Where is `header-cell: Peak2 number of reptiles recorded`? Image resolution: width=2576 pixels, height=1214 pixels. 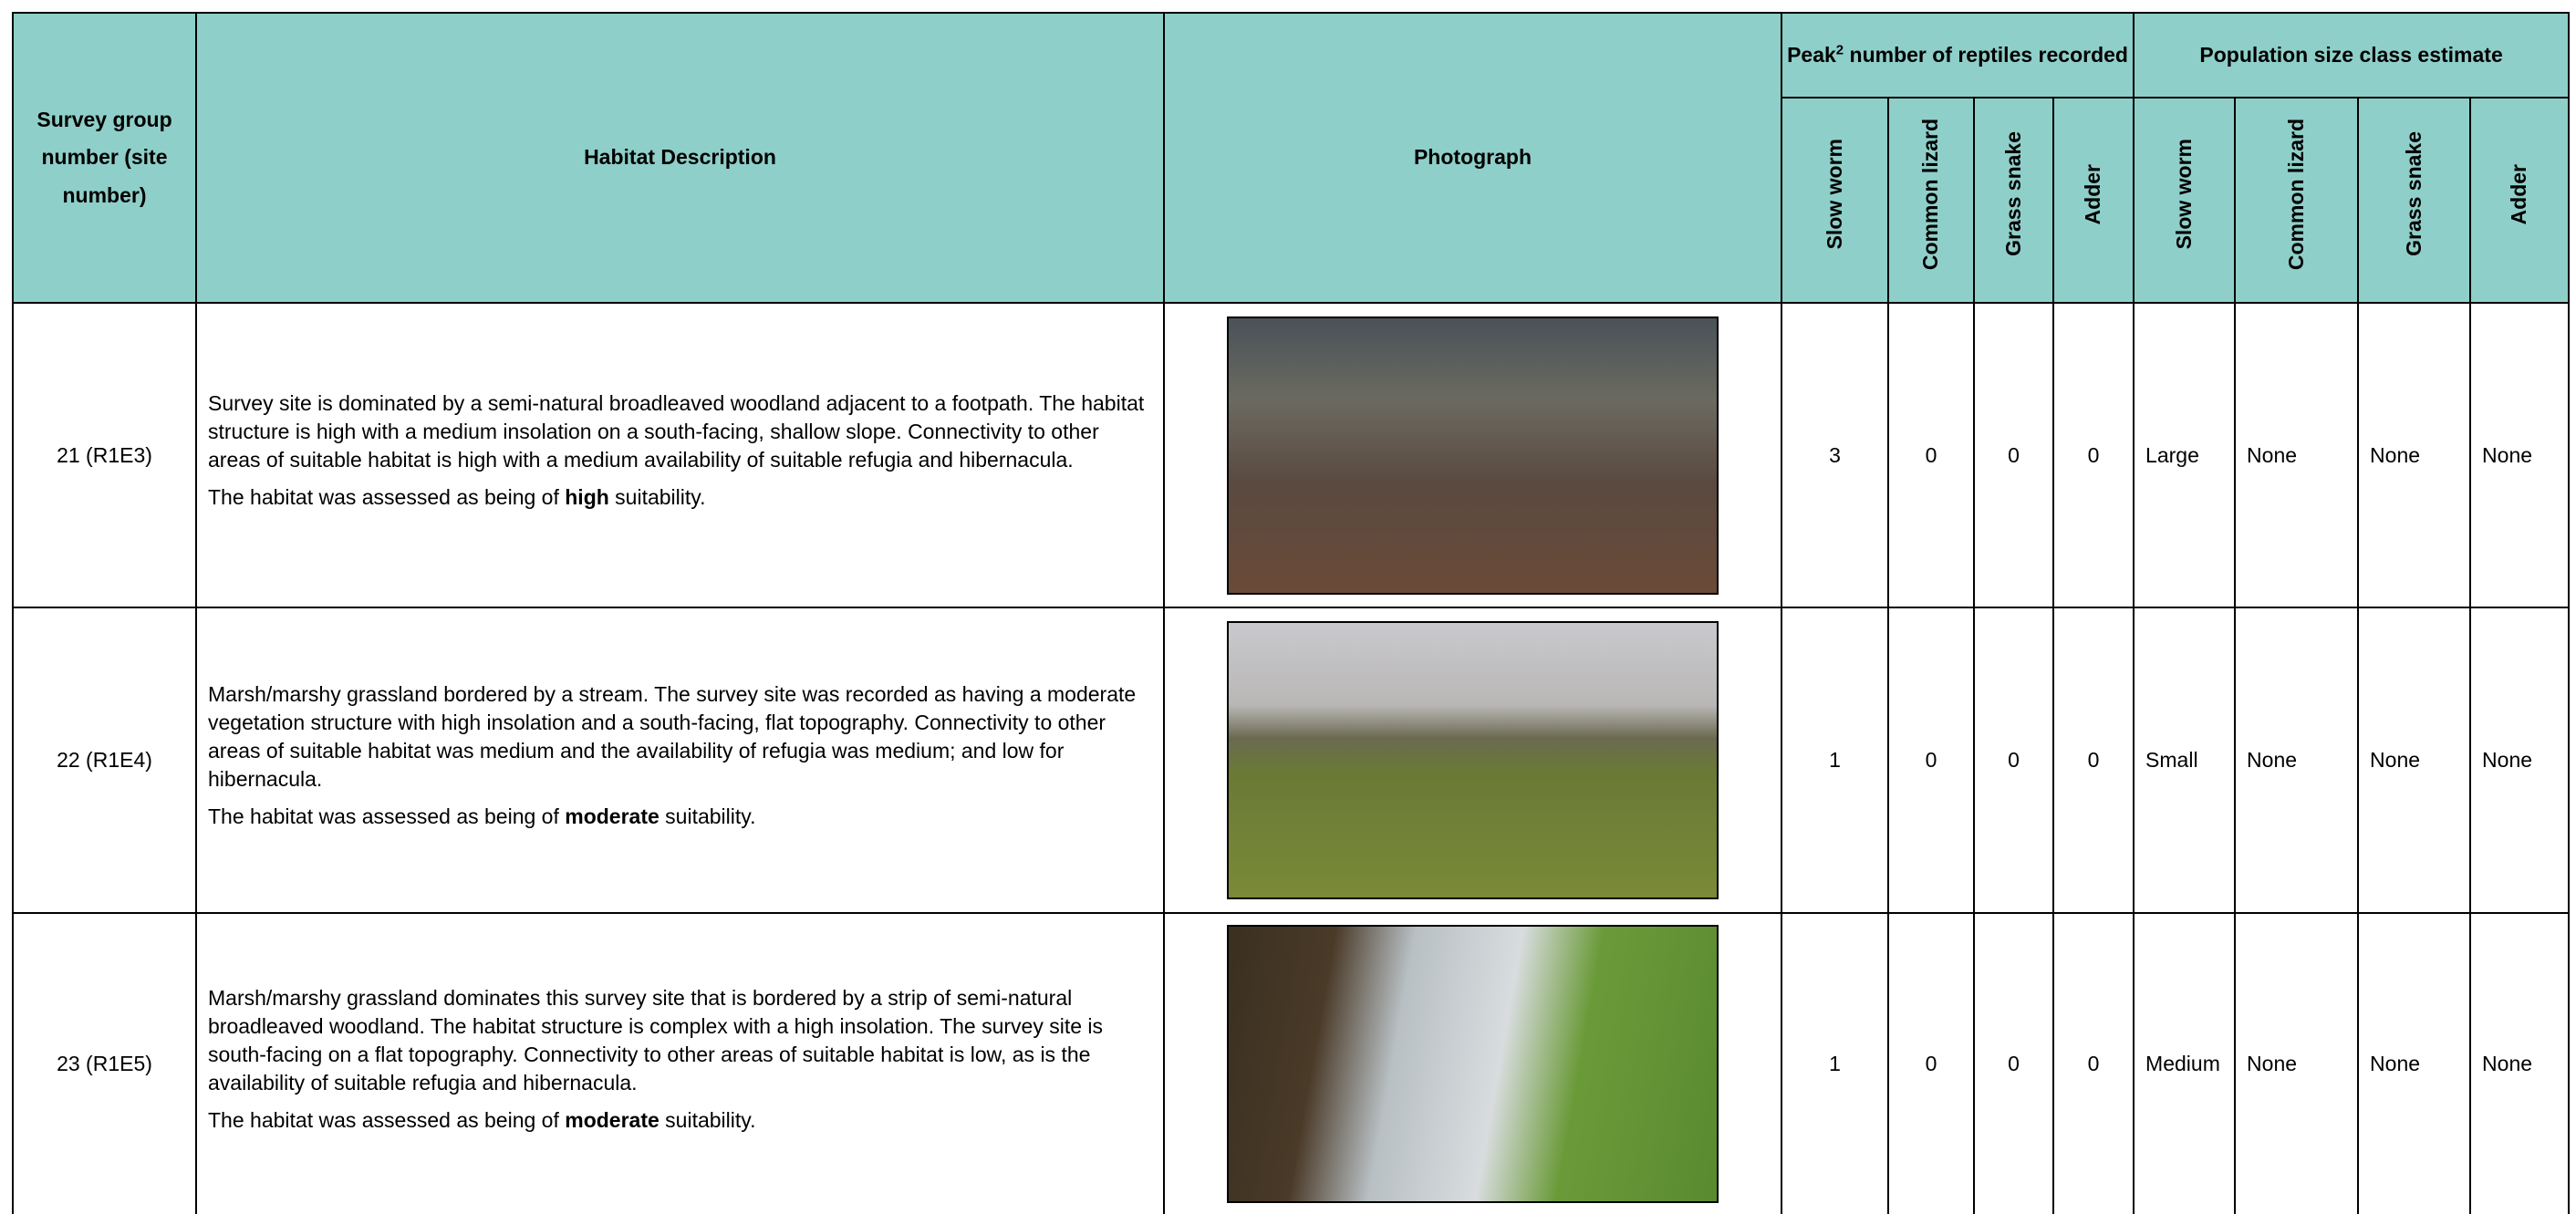
header-cell: Peak2 number of reptiles recorded is located at coordinates (1958, 56).